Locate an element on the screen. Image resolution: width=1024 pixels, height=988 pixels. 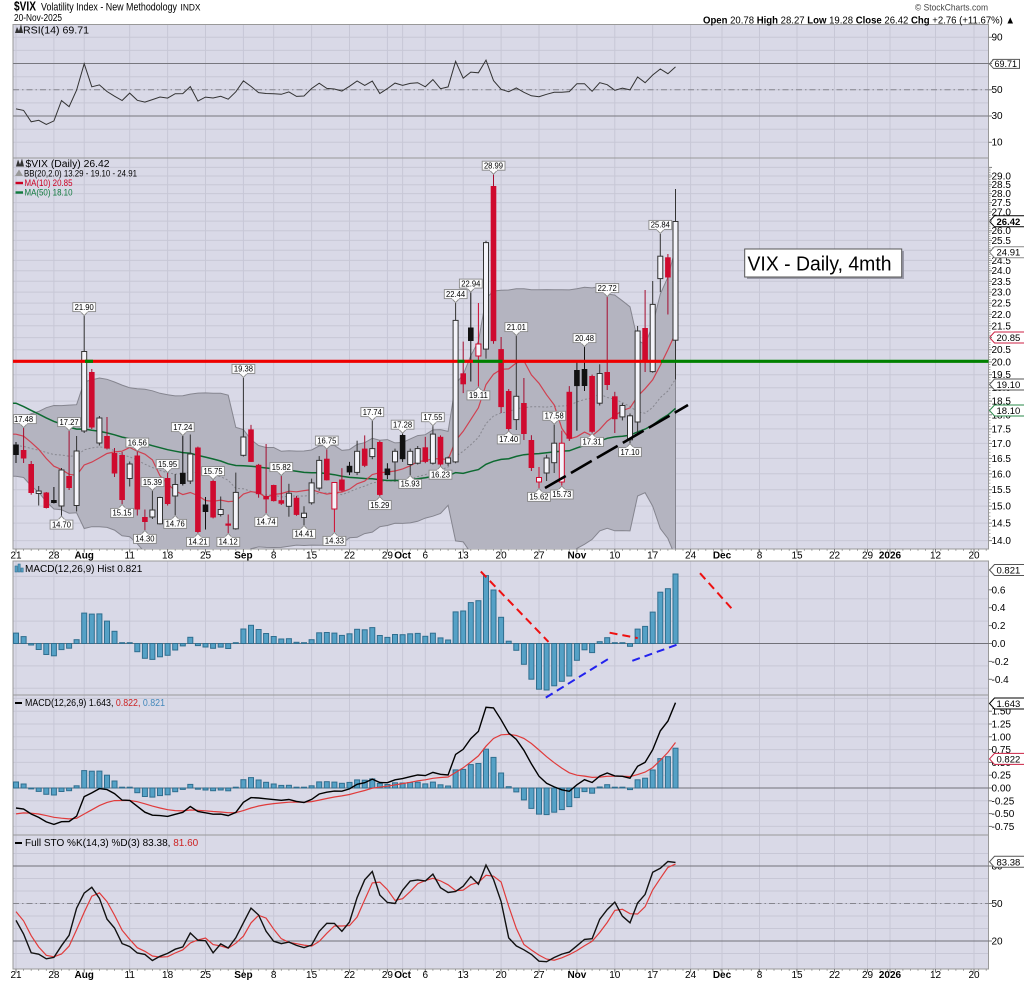
svg-text: 20.5 is located at coordinates (1002, 350).